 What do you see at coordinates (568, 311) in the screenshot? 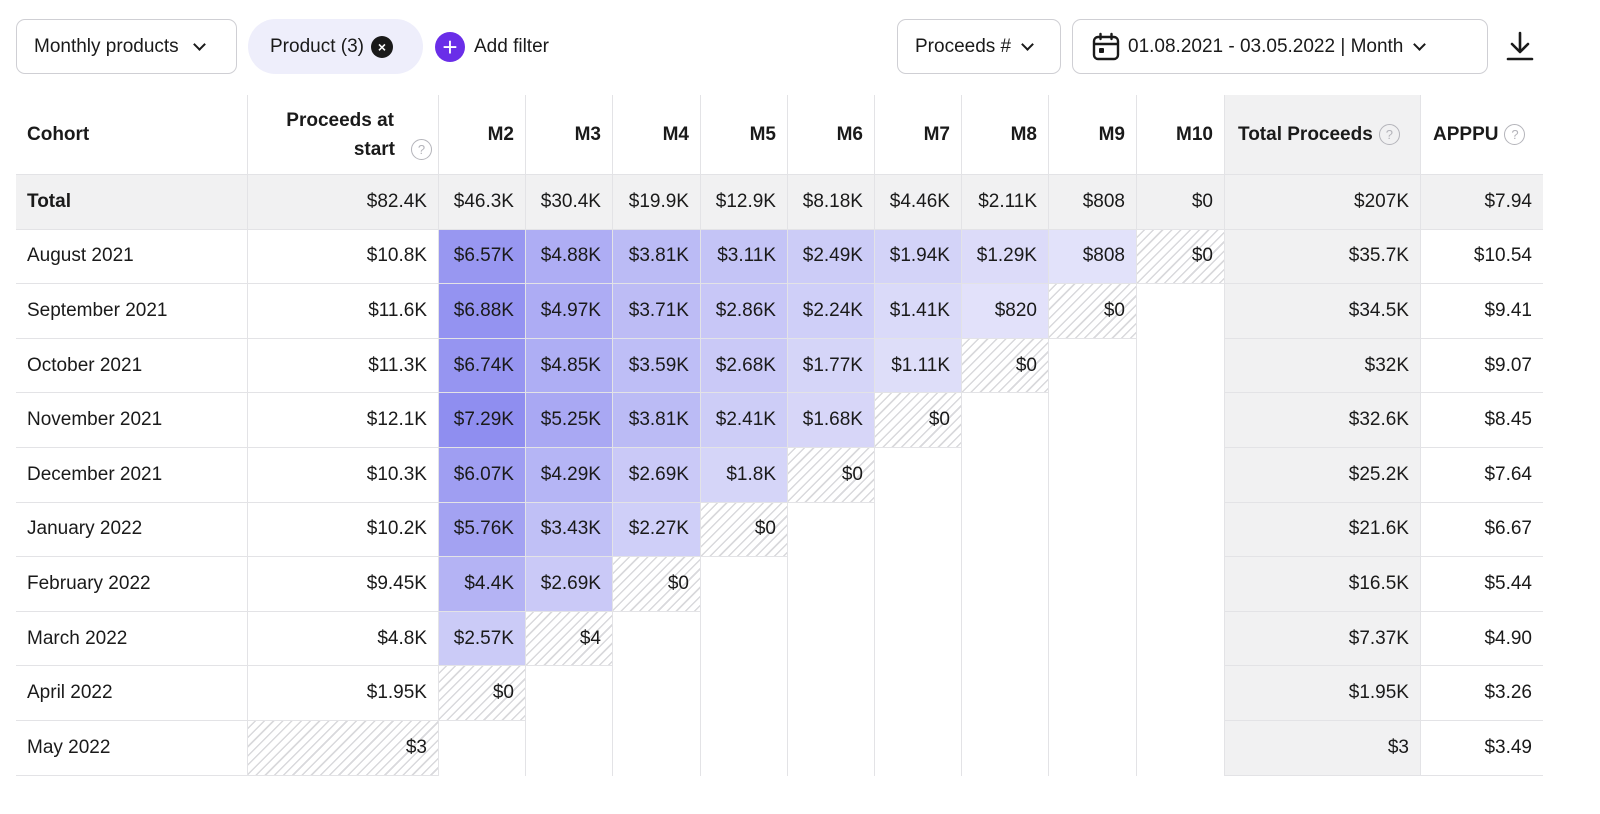
I see `month-value: $4.97K` at bounding box center [568, 311].